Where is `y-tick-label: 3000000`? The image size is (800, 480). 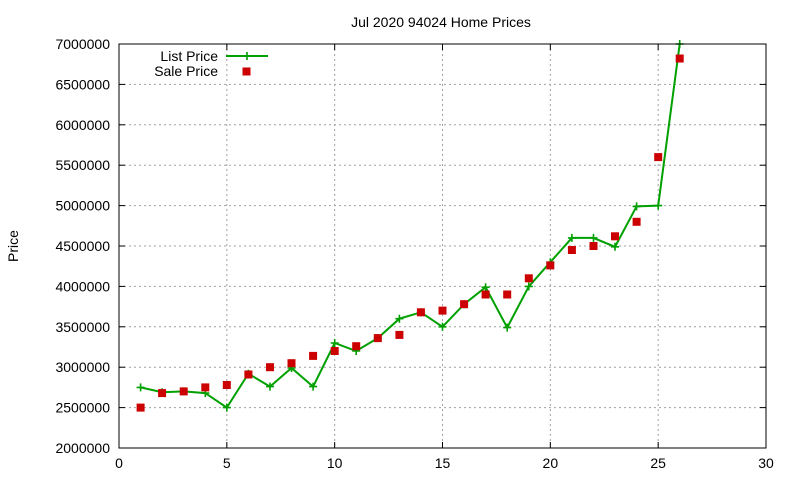 y-tick-label: 3000000 is located at coordinates (82, 367).